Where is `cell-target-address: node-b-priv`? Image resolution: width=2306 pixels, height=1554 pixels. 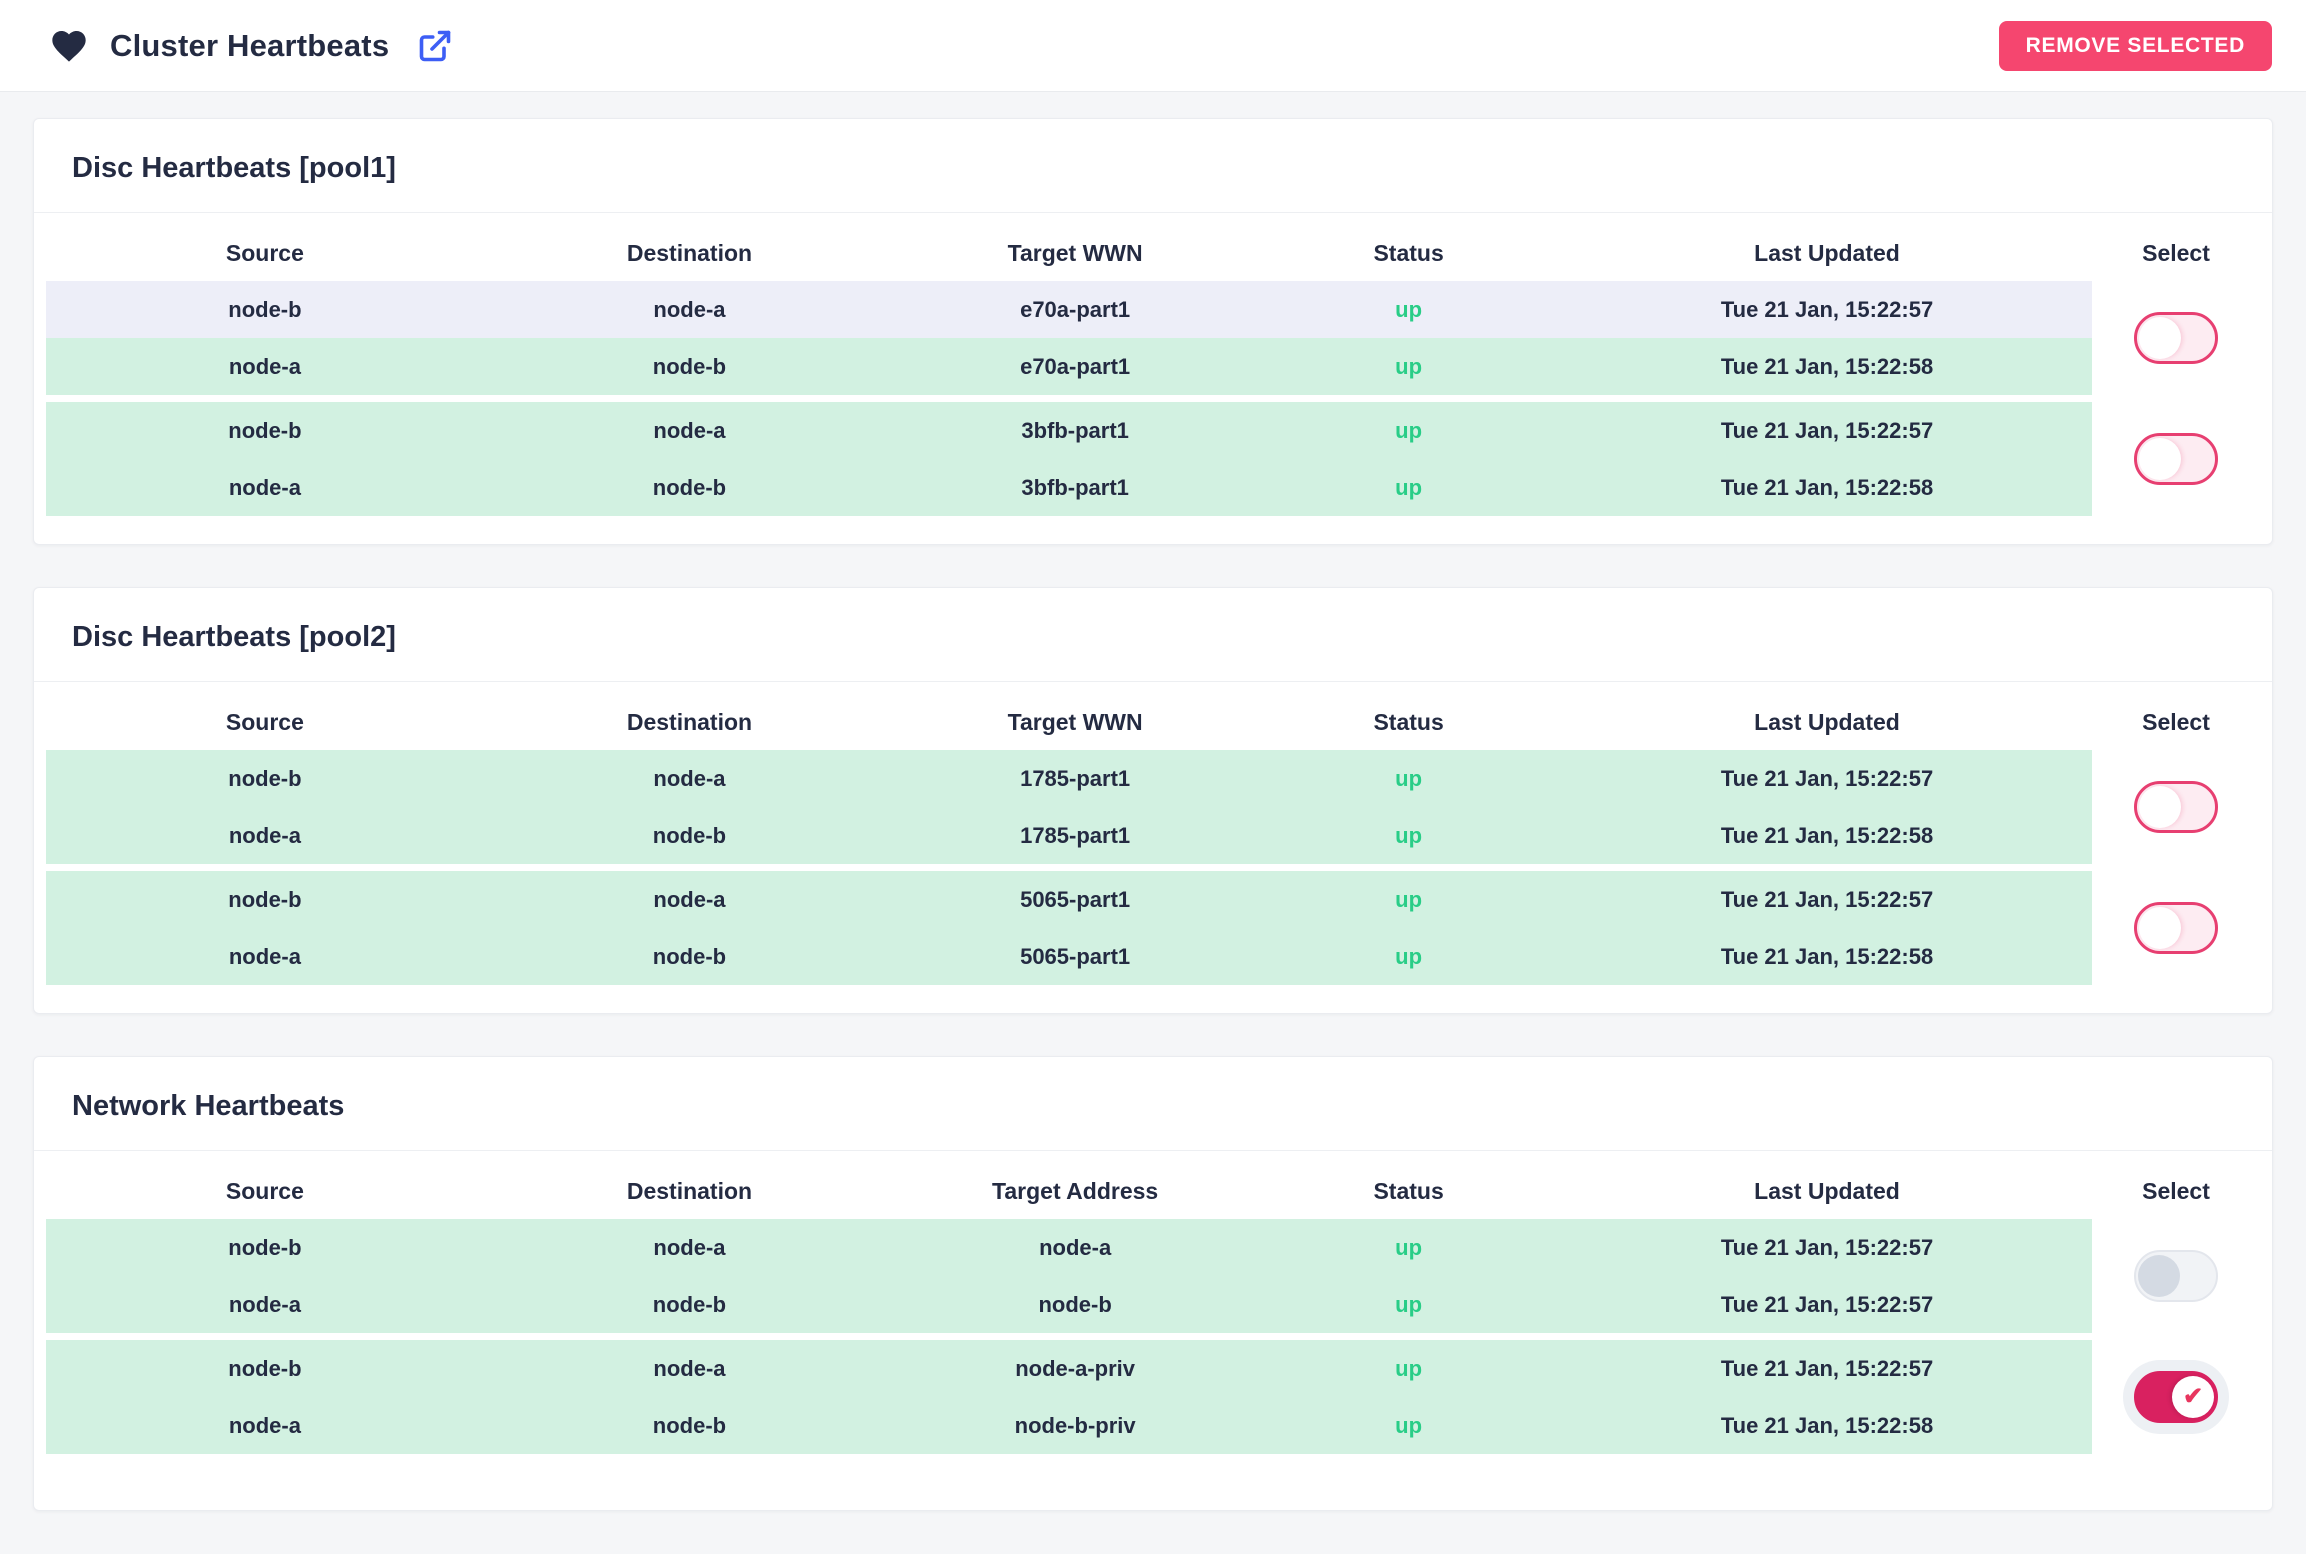 cell-target-address: node-b-priv is located at coordinates (1075, 1425).